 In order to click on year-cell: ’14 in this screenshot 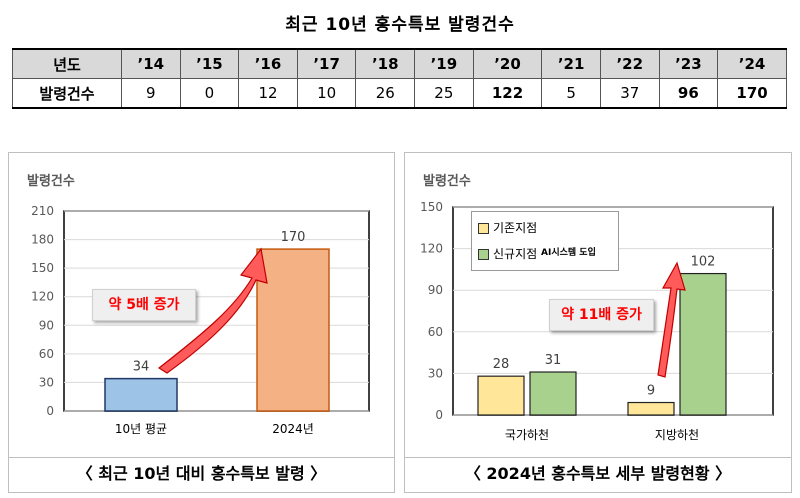, I will do `click(151, 63)`.